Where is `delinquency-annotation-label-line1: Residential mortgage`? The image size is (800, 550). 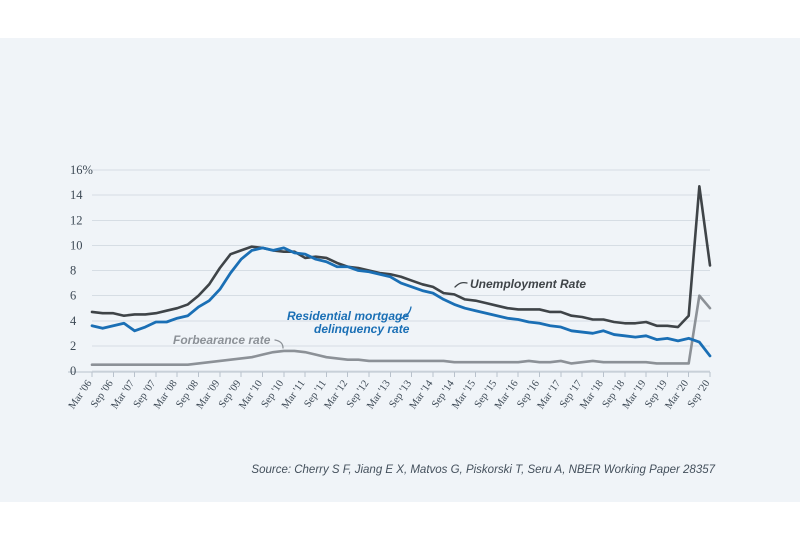
delinquency-annotation-label-line1: Residential mortgage is located at coordinates (348, 316).